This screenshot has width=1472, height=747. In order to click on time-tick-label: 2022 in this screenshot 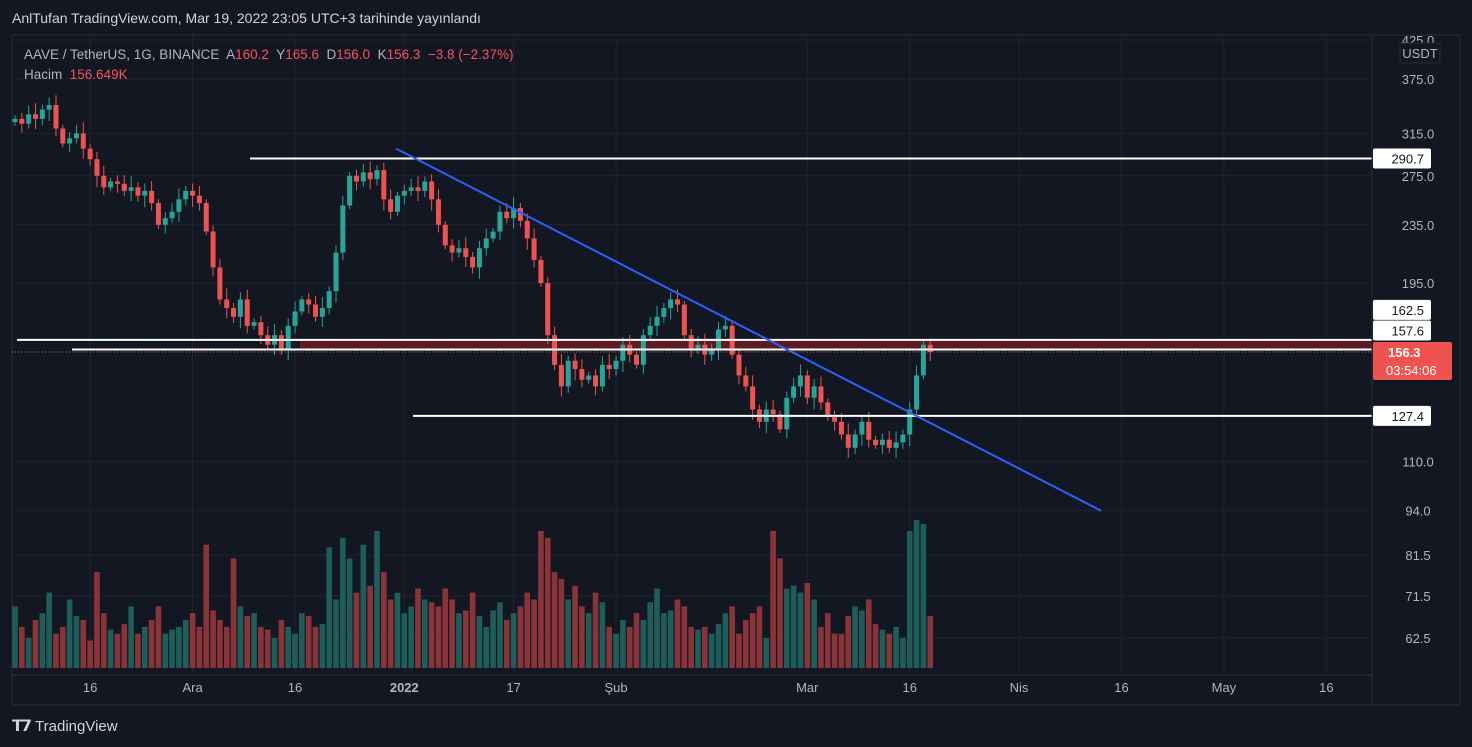, I will do `click(404, 687)`.